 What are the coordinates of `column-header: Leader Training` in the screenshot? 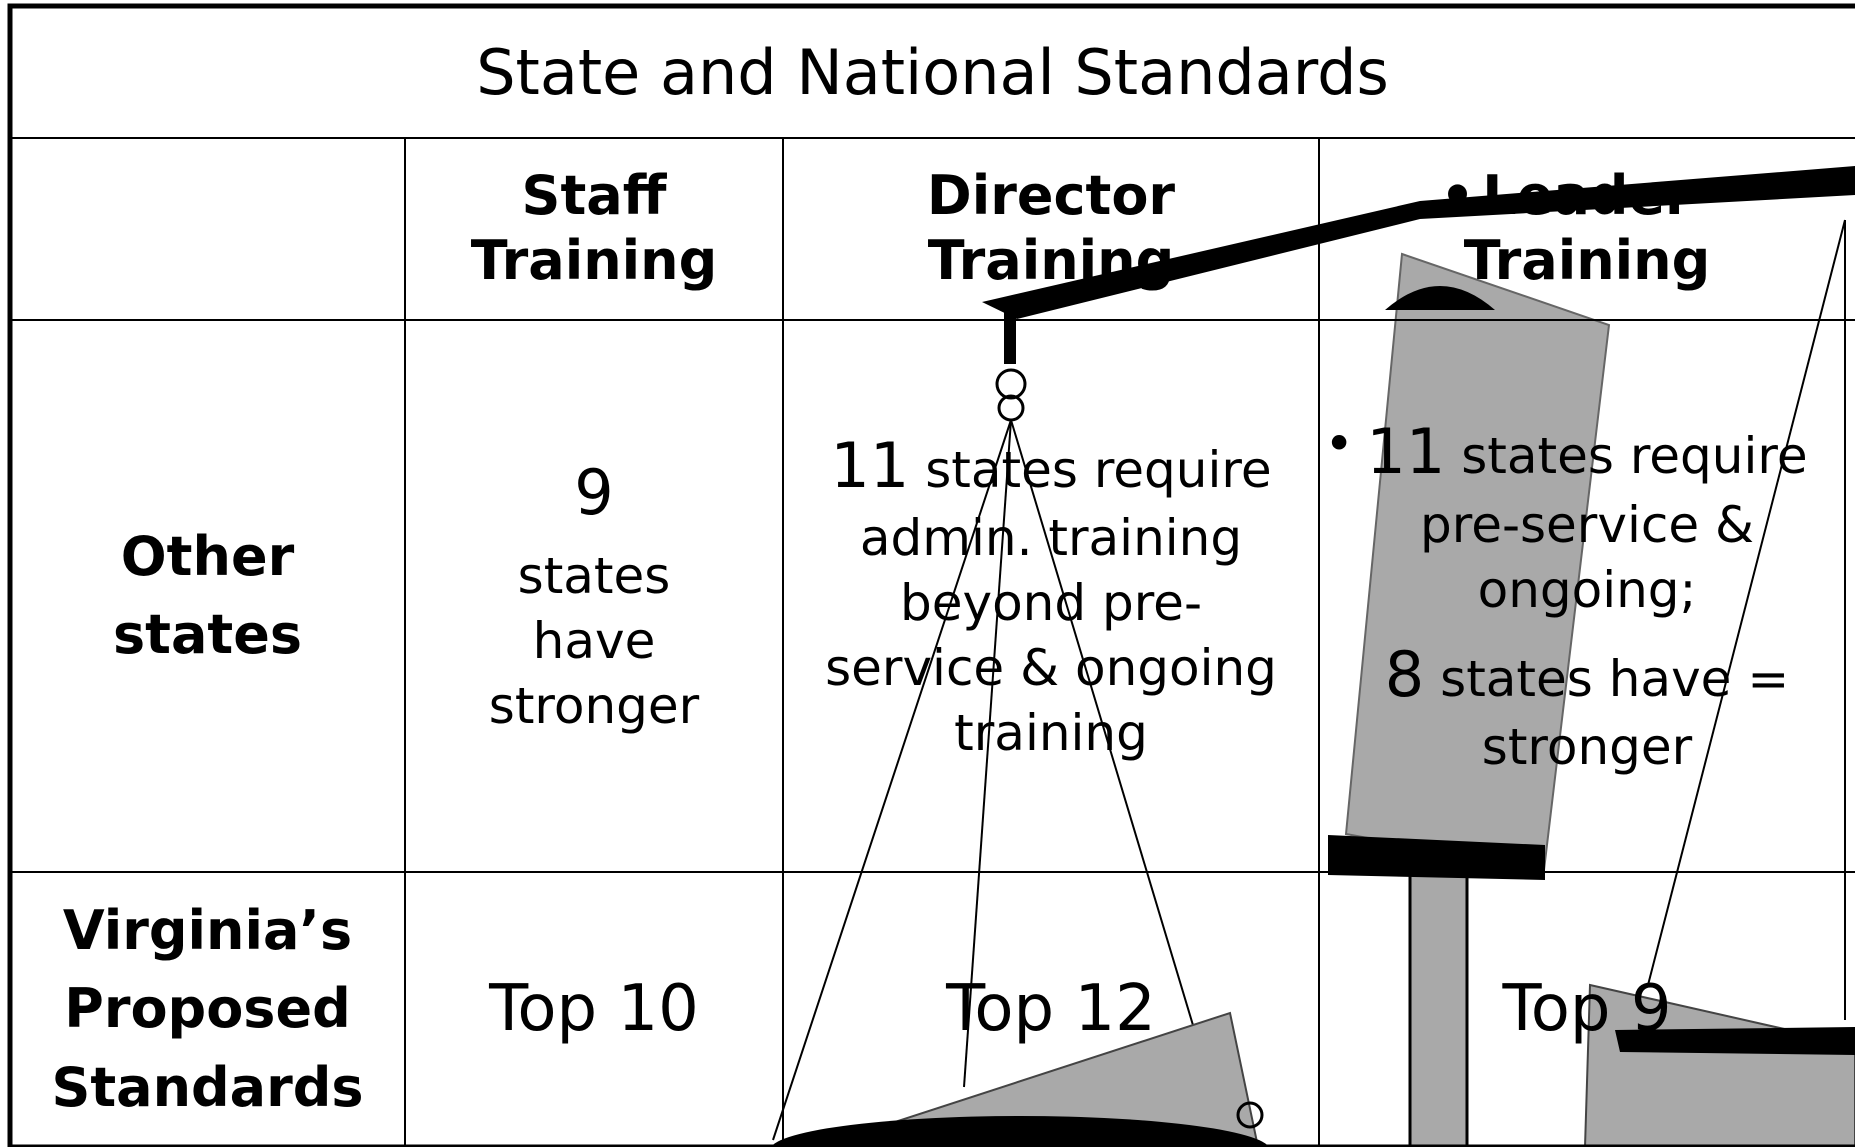 It's located at (1587, 229).